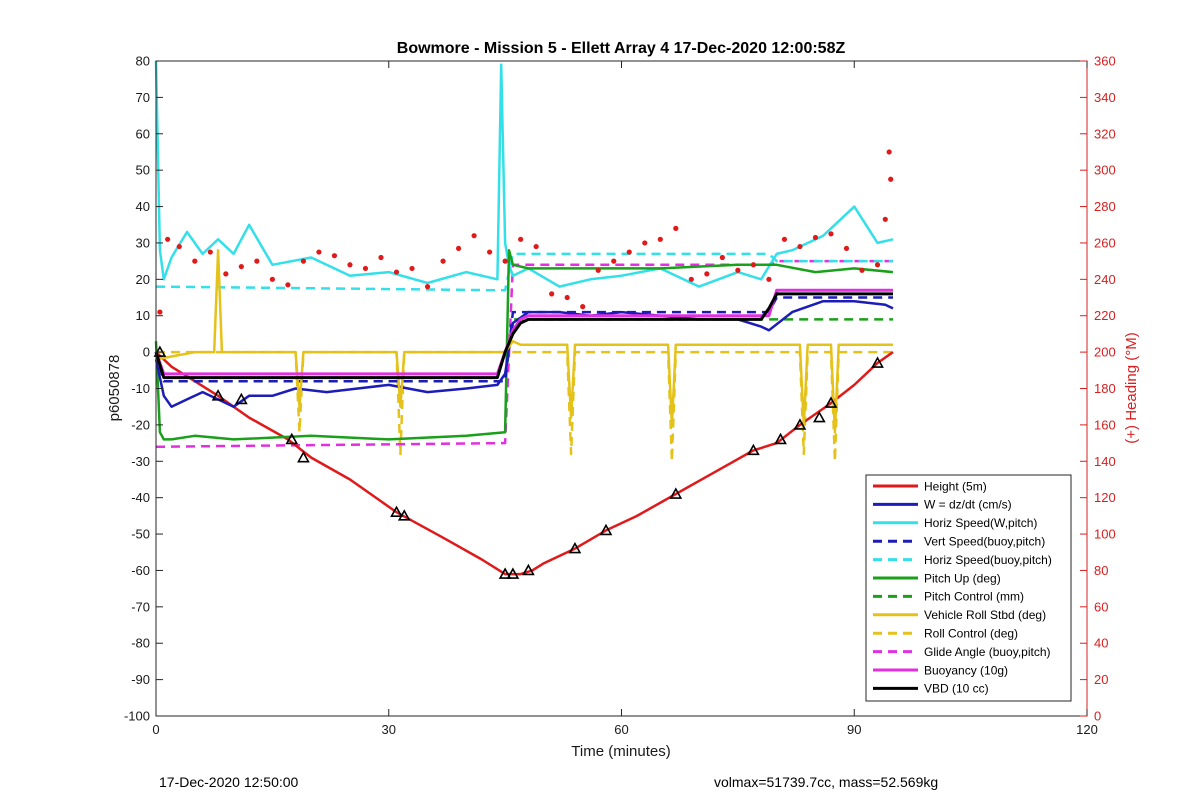 The height and width of the screenshot is (804, 1200). I want to click on legend-entry-label: Roll Control (deg), so click(971, 634).